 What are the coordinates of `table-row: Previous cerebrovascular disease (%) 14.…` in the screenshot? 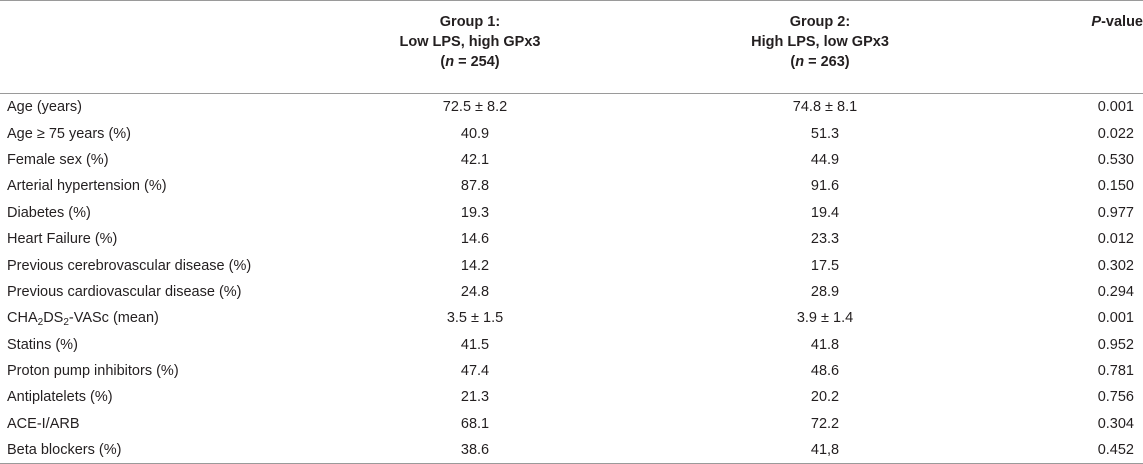 It's located at (571, 265).